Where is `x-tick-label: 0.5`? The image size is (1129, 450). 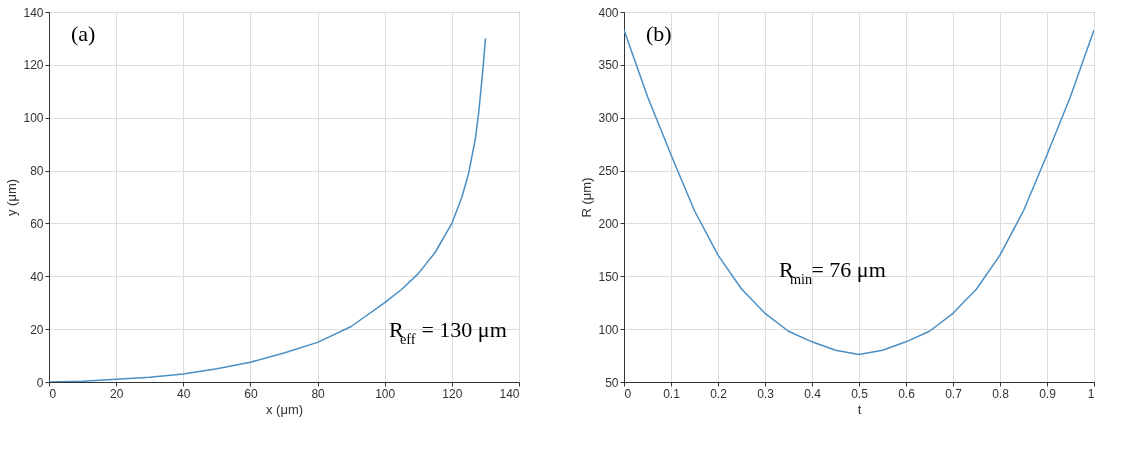
x-tick-label: 0.5 is located at coordinates (860, 393).